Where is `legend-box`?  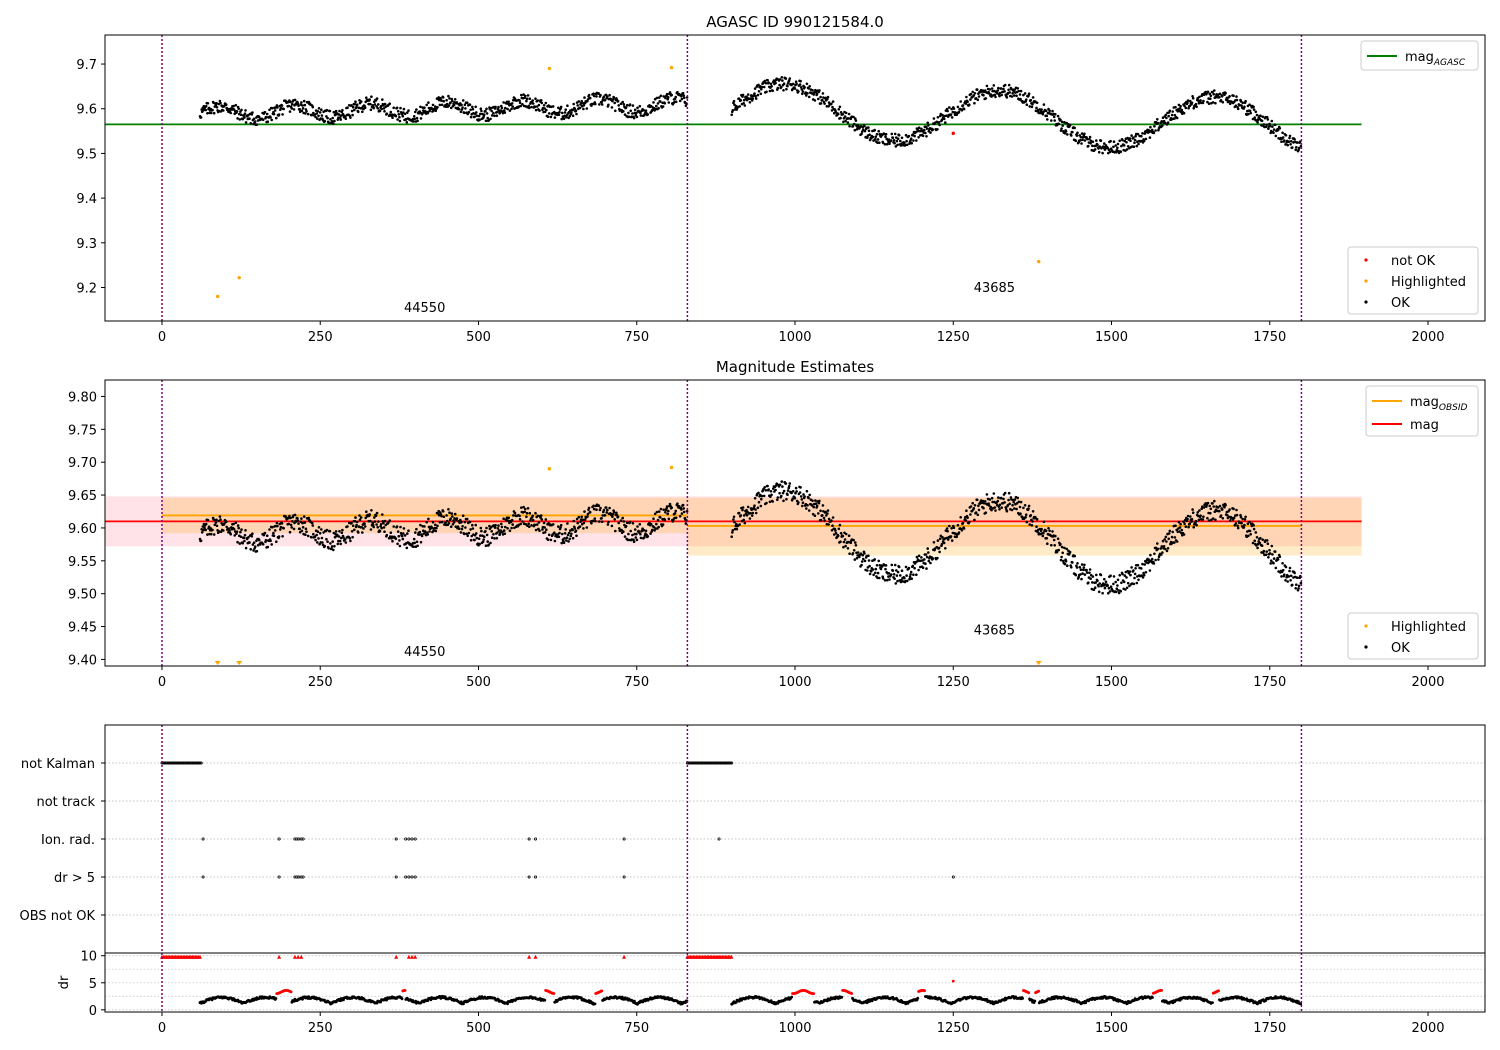
legend-box is located at coordinates (1413, 280).